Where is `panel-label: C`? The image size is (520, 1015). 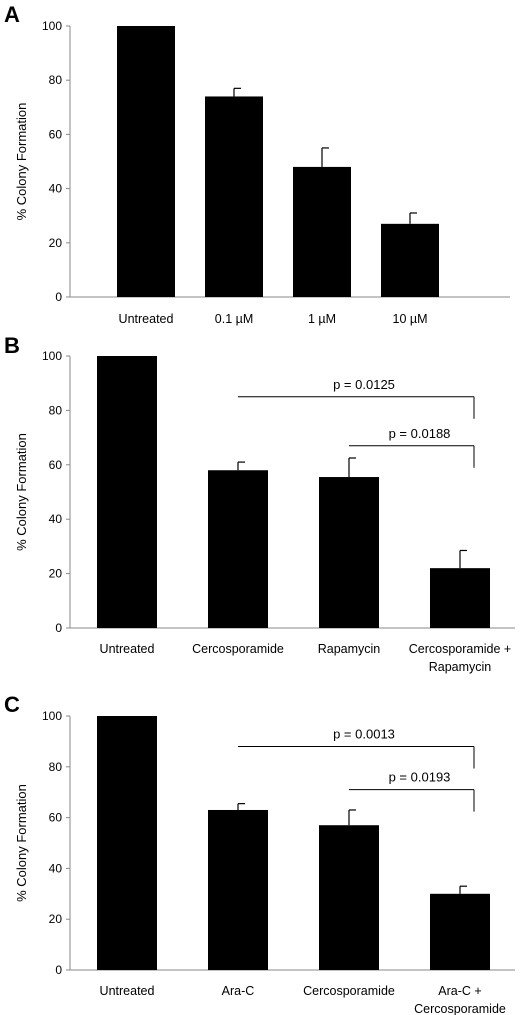 panel-label: C is located at coordinates (12, 704).